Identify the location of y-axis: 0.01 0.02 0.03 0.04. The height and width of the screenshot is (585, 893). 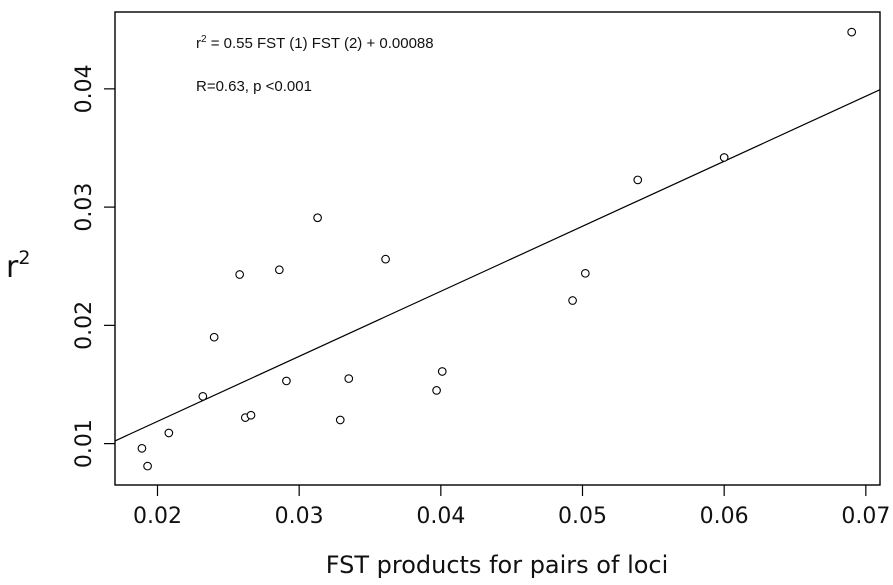
(93, 266).